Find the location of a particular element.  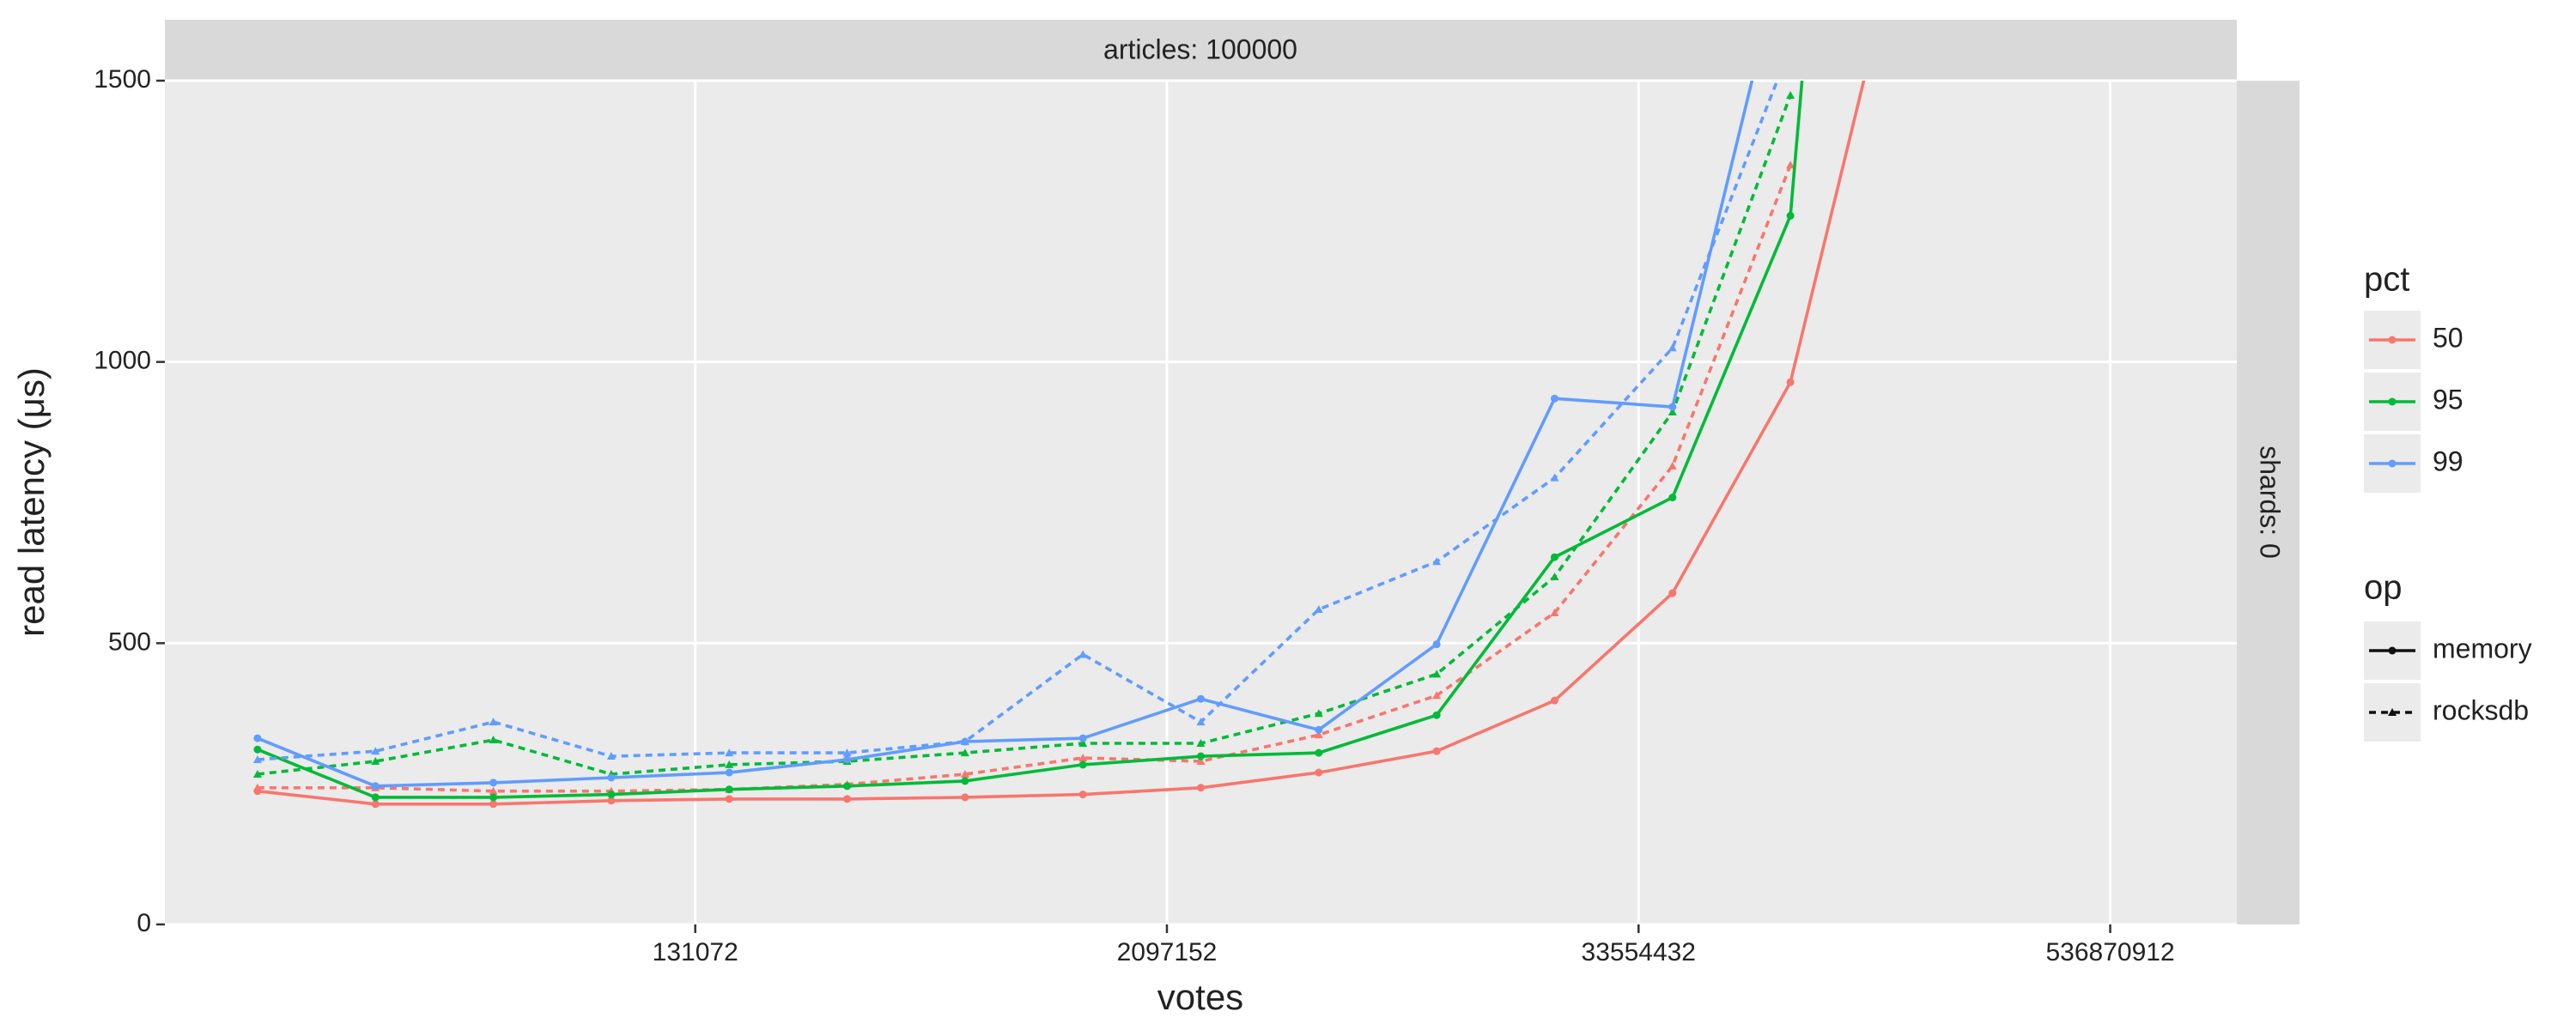

x-tick-label: 131072 is located at coordinates (695, 952).